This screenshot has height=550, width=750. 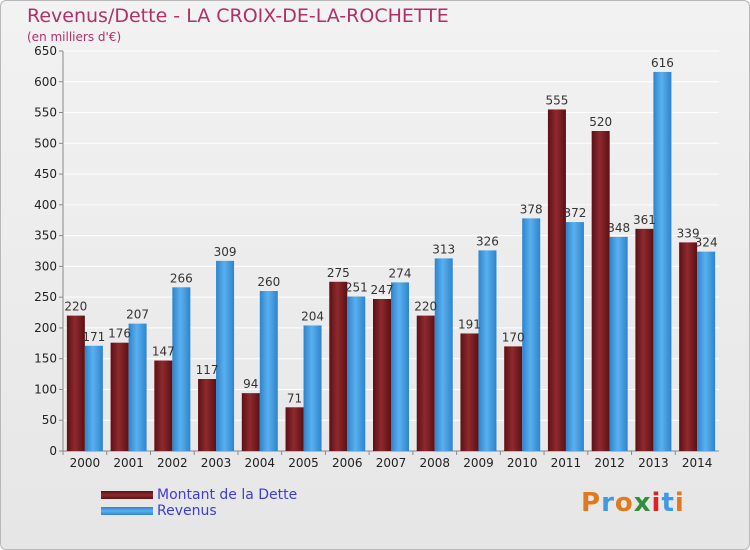 I want to click on data-label: 204, so click(x=312, y=316).